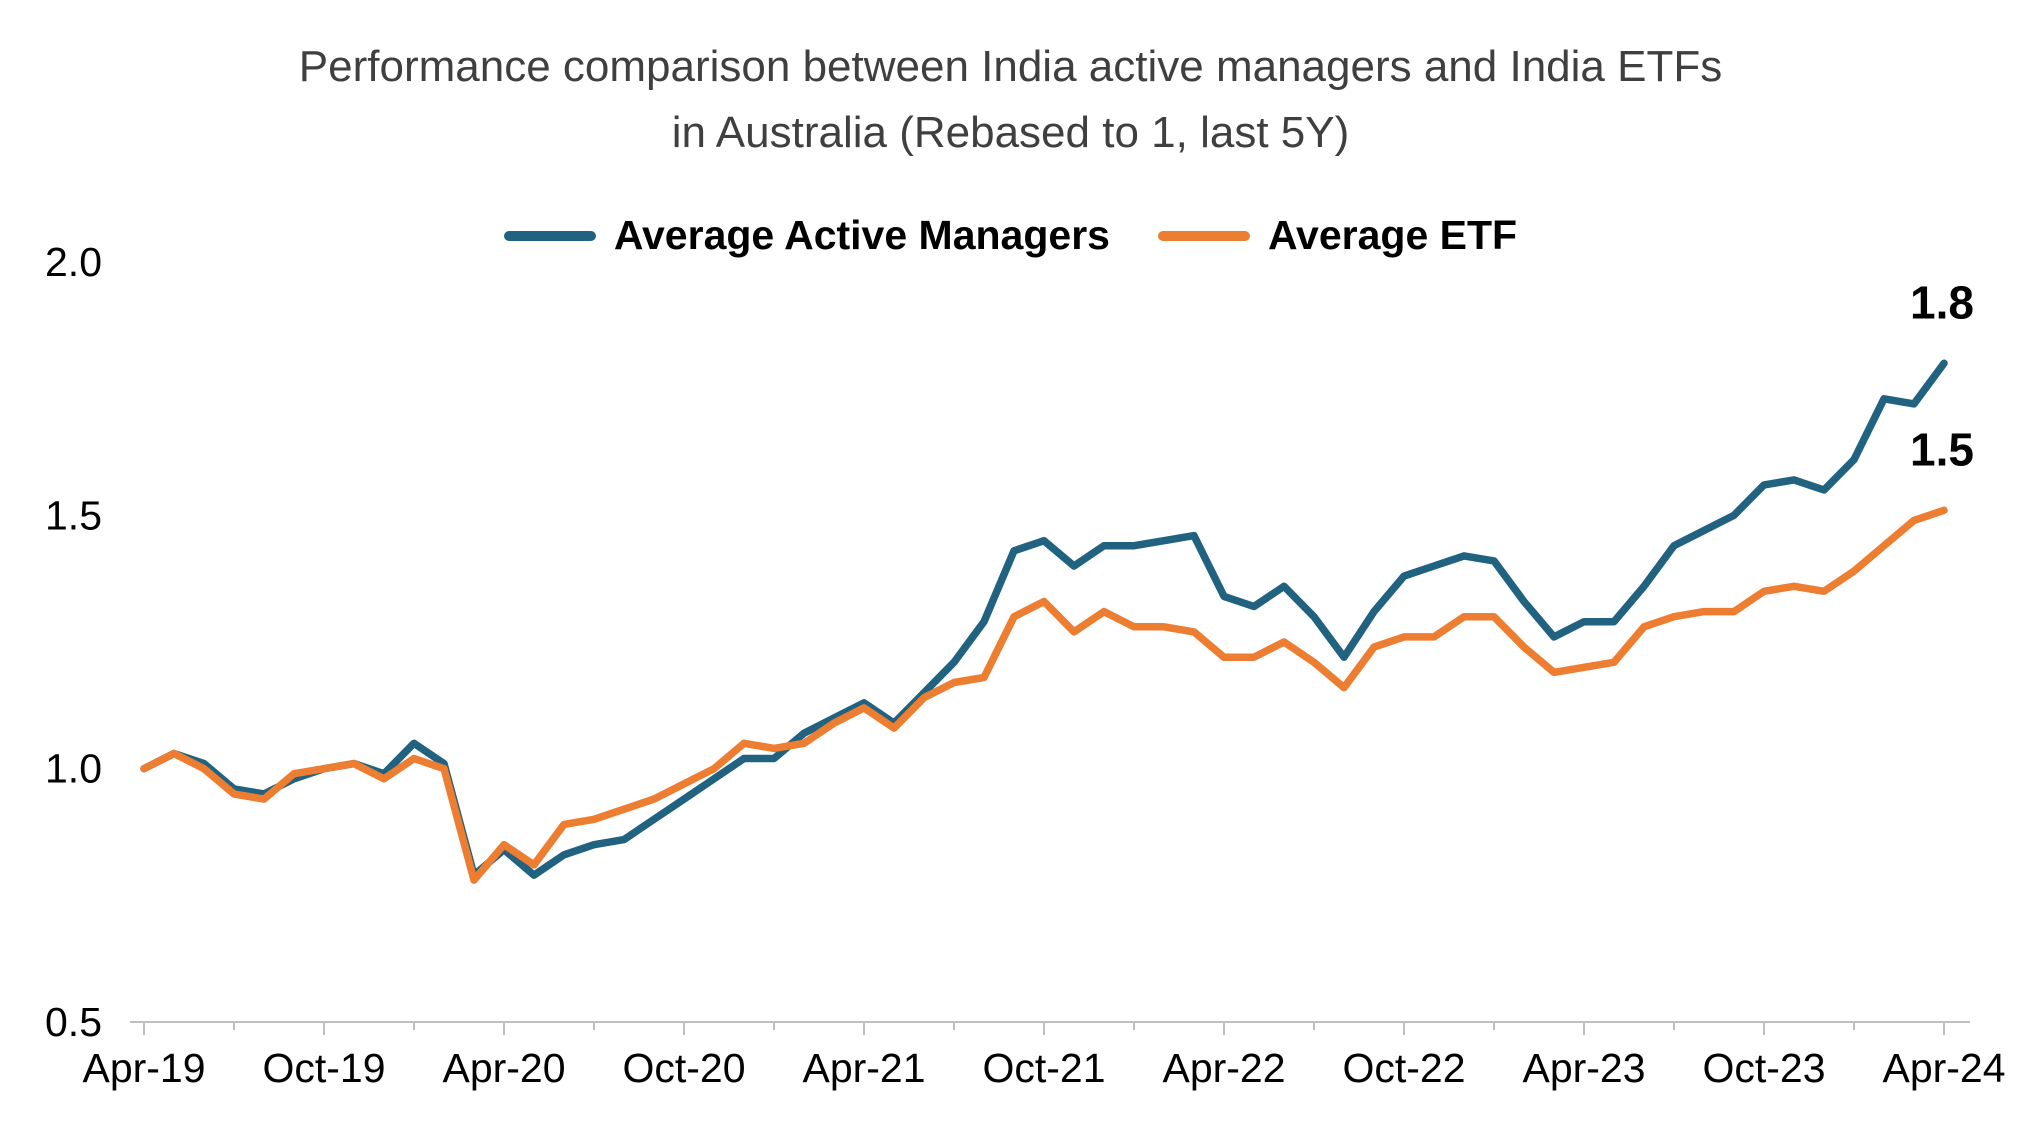  I want to click on x-tick-label: Oct-22, so click(1403, 1068).